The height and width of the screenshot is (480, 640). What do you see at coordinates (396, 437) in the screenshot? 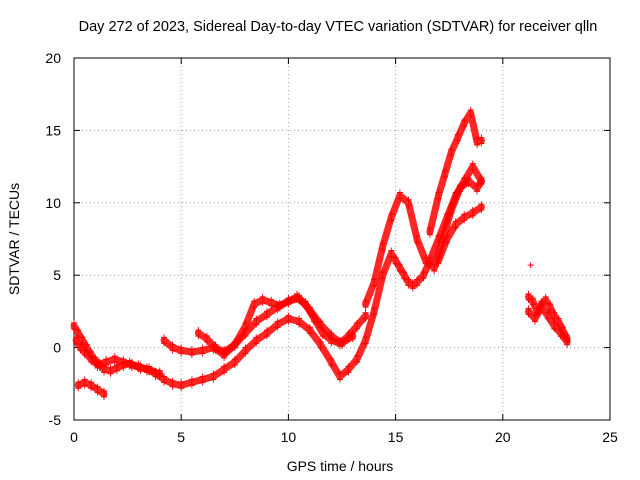
I see `x-tick-label: 15` at bounding box center [396, 437].